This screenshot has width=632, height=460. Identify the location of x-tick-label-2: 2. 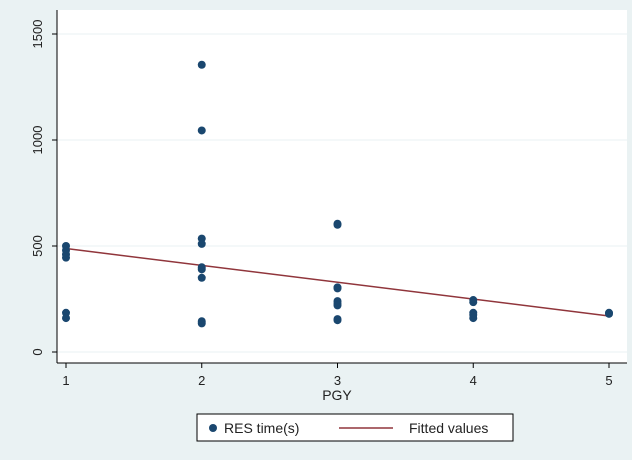
(201, 380).